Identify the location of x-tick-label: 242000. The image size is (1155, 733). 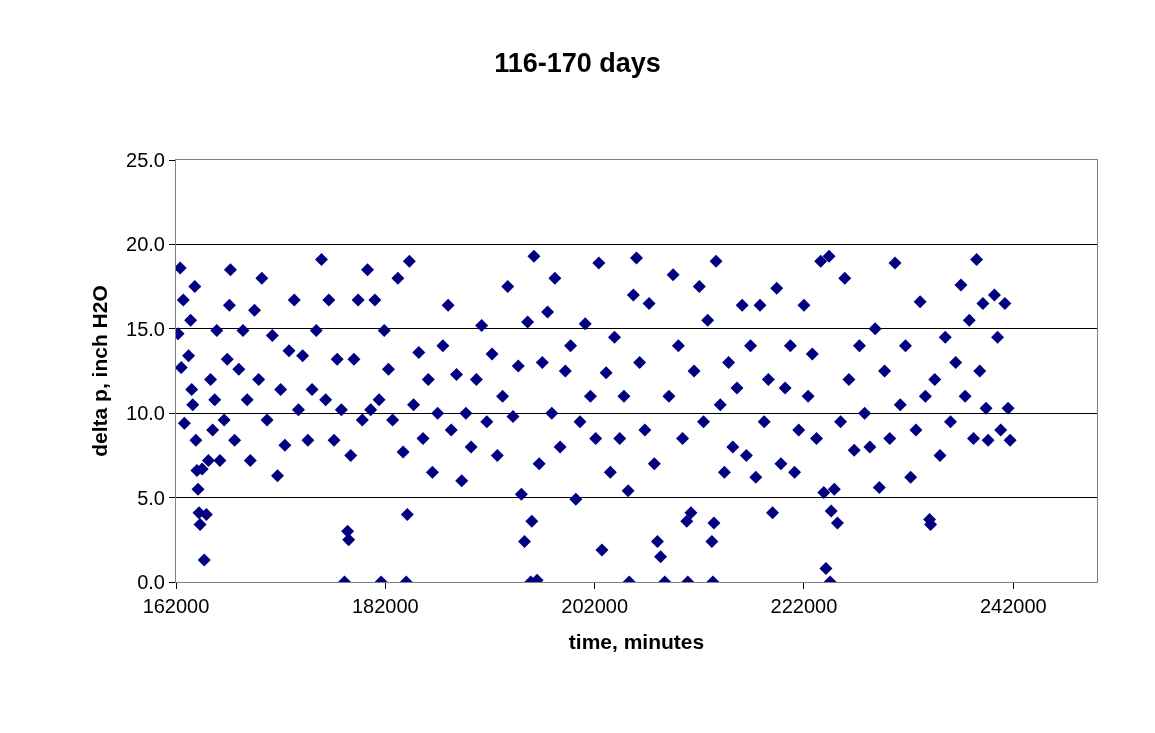
(1013, 606).